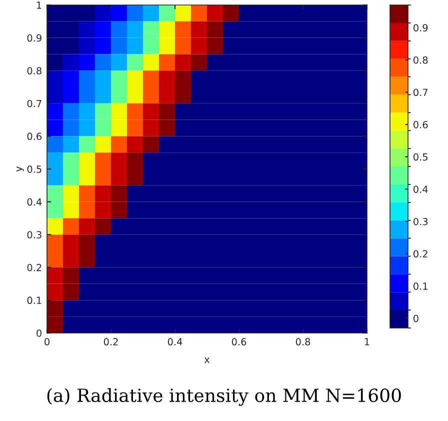 This screenshot has width=448, height=421. I want to click on y-tick-label: 1, so click(39, 5).